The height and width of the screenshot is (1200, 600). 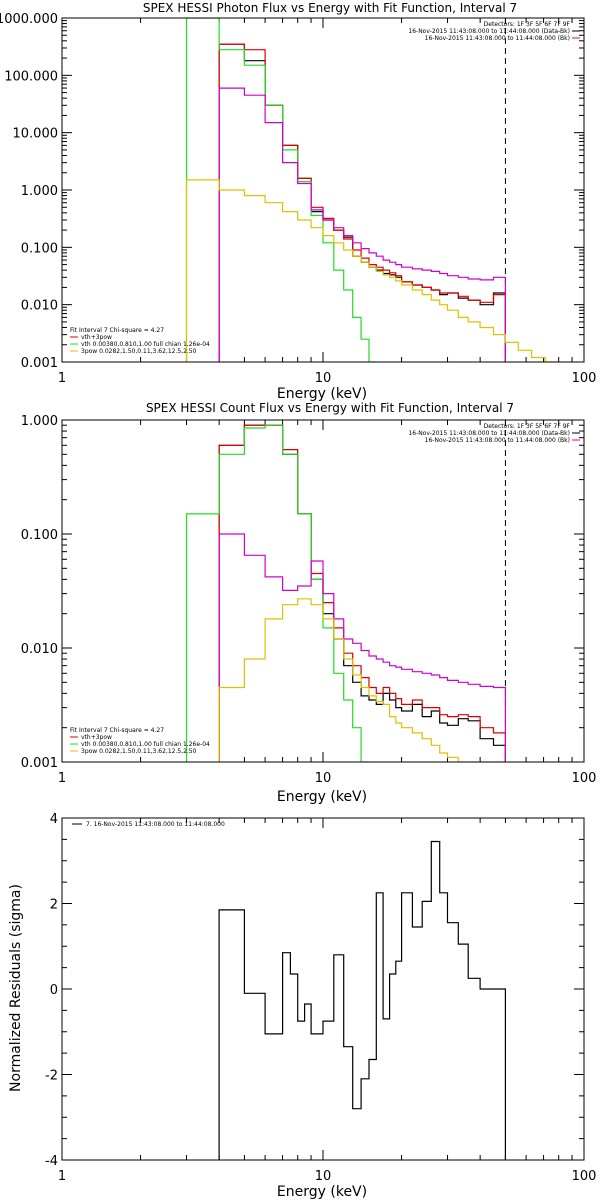 I want to click on y-tick-label: 2, so click(x=54, y=905).